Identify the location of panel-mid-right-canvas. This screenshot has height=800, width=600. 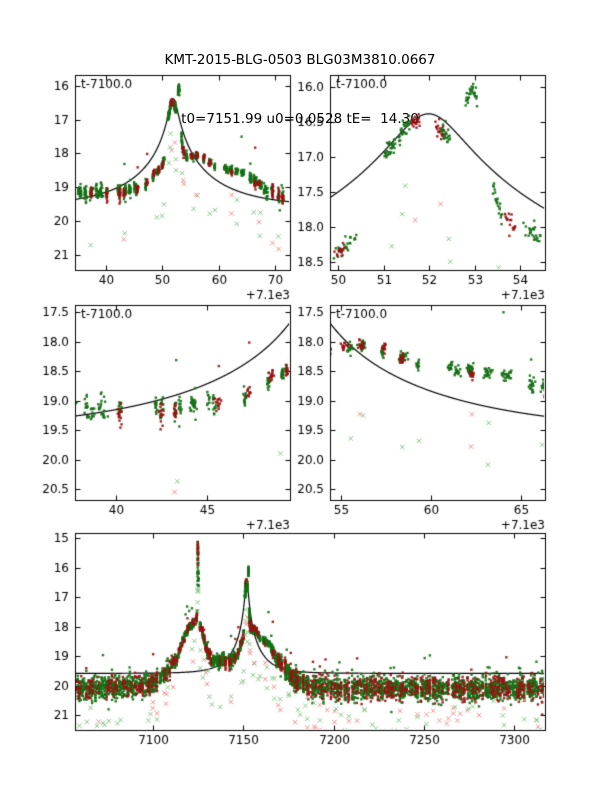
(418, 418).